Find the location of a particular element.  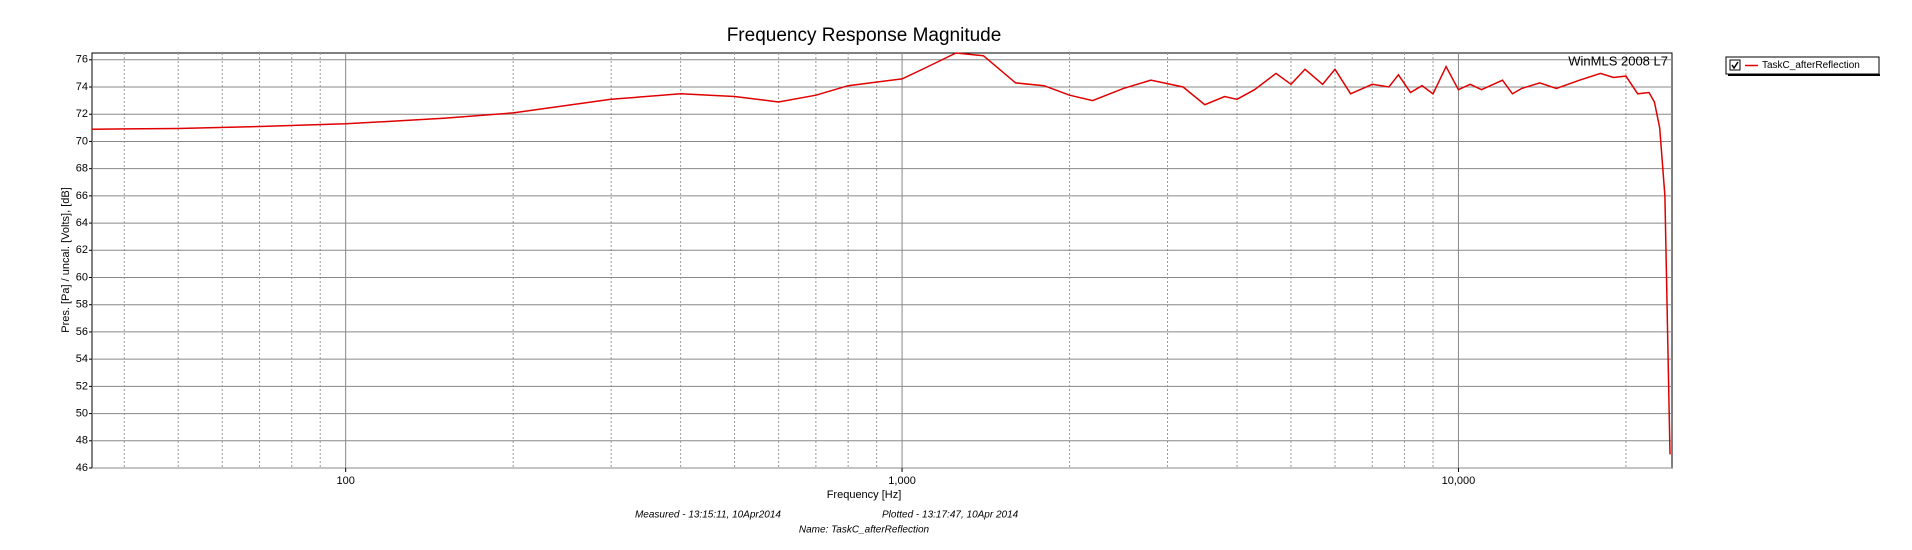

y-axis-label: Pres. [Pa] / uncal. [Volts], [dB] is located at coordinates (66, 260).